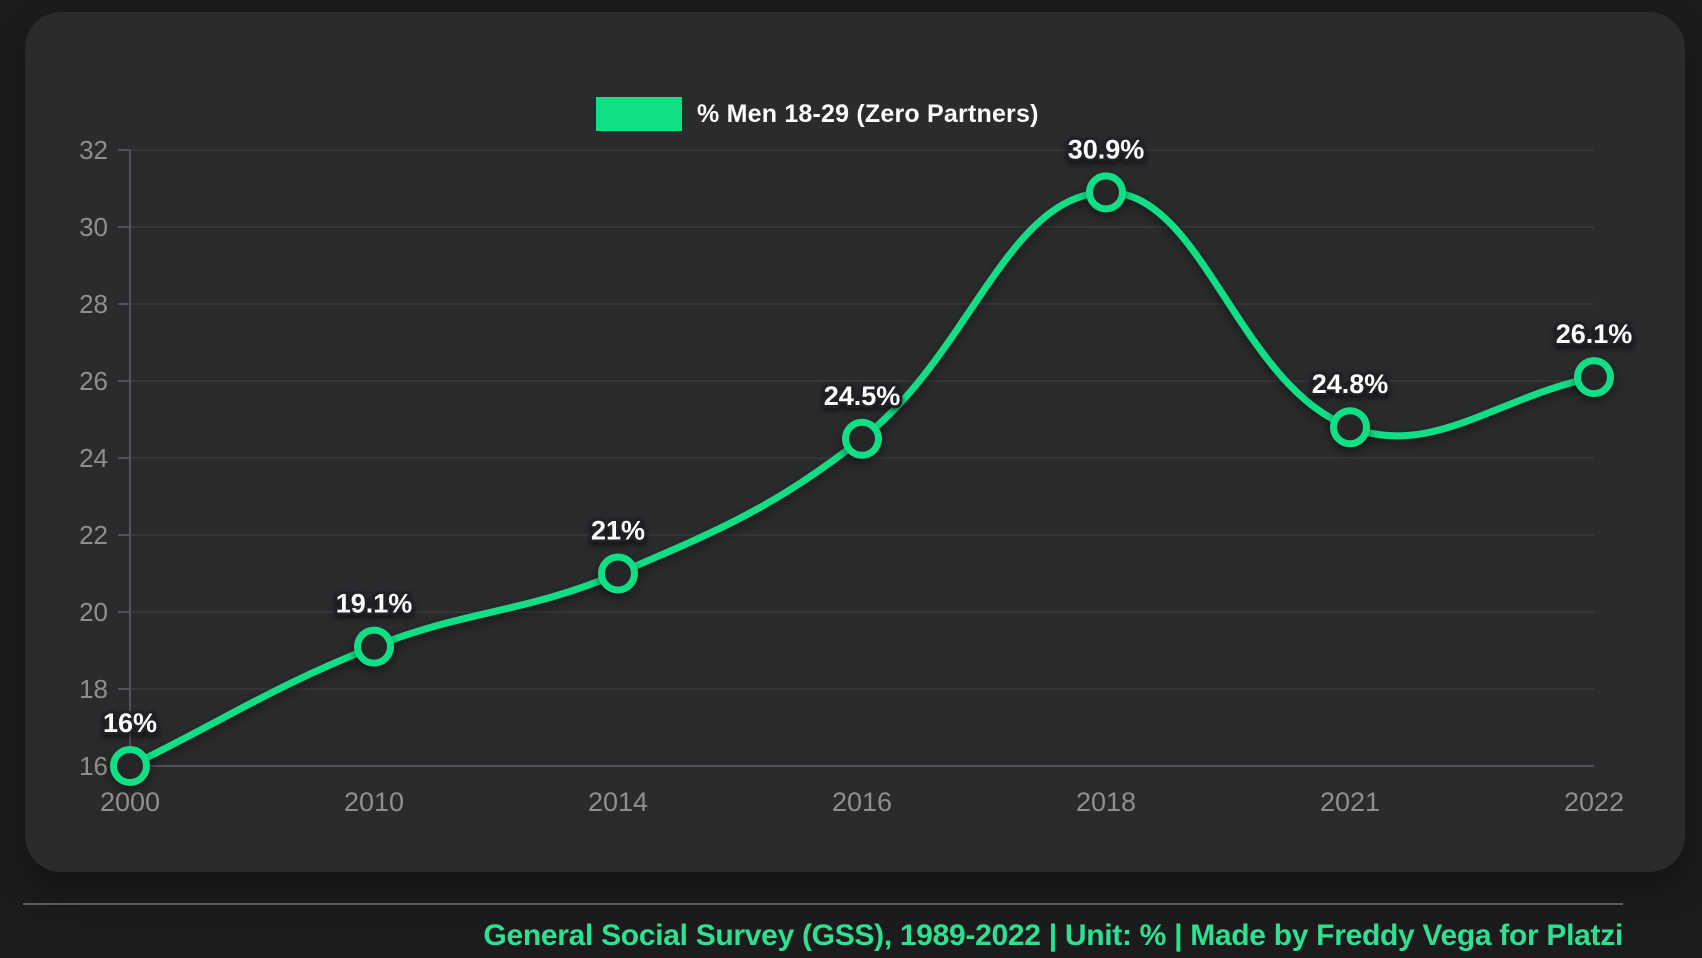  What do you see at coordinates (93, 458) in the screenshot?
I see `y-tick-label: 24` at bounding box center [93, 458].